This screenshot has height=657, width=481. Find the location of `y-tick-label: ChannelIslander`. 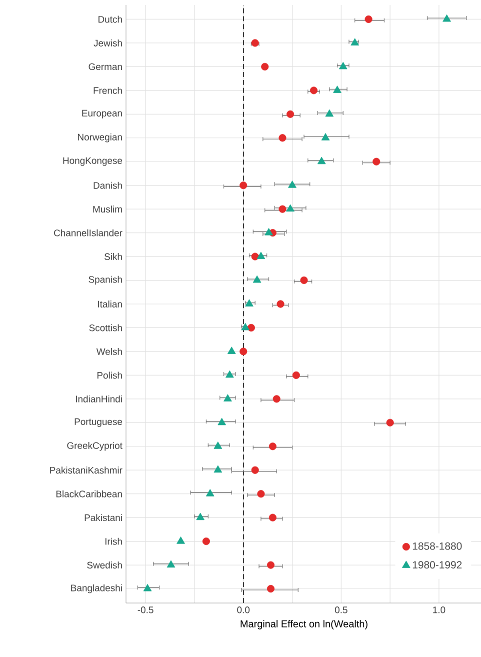

y-tick-label: ChannelIslander is located at coordinates (88, 232).